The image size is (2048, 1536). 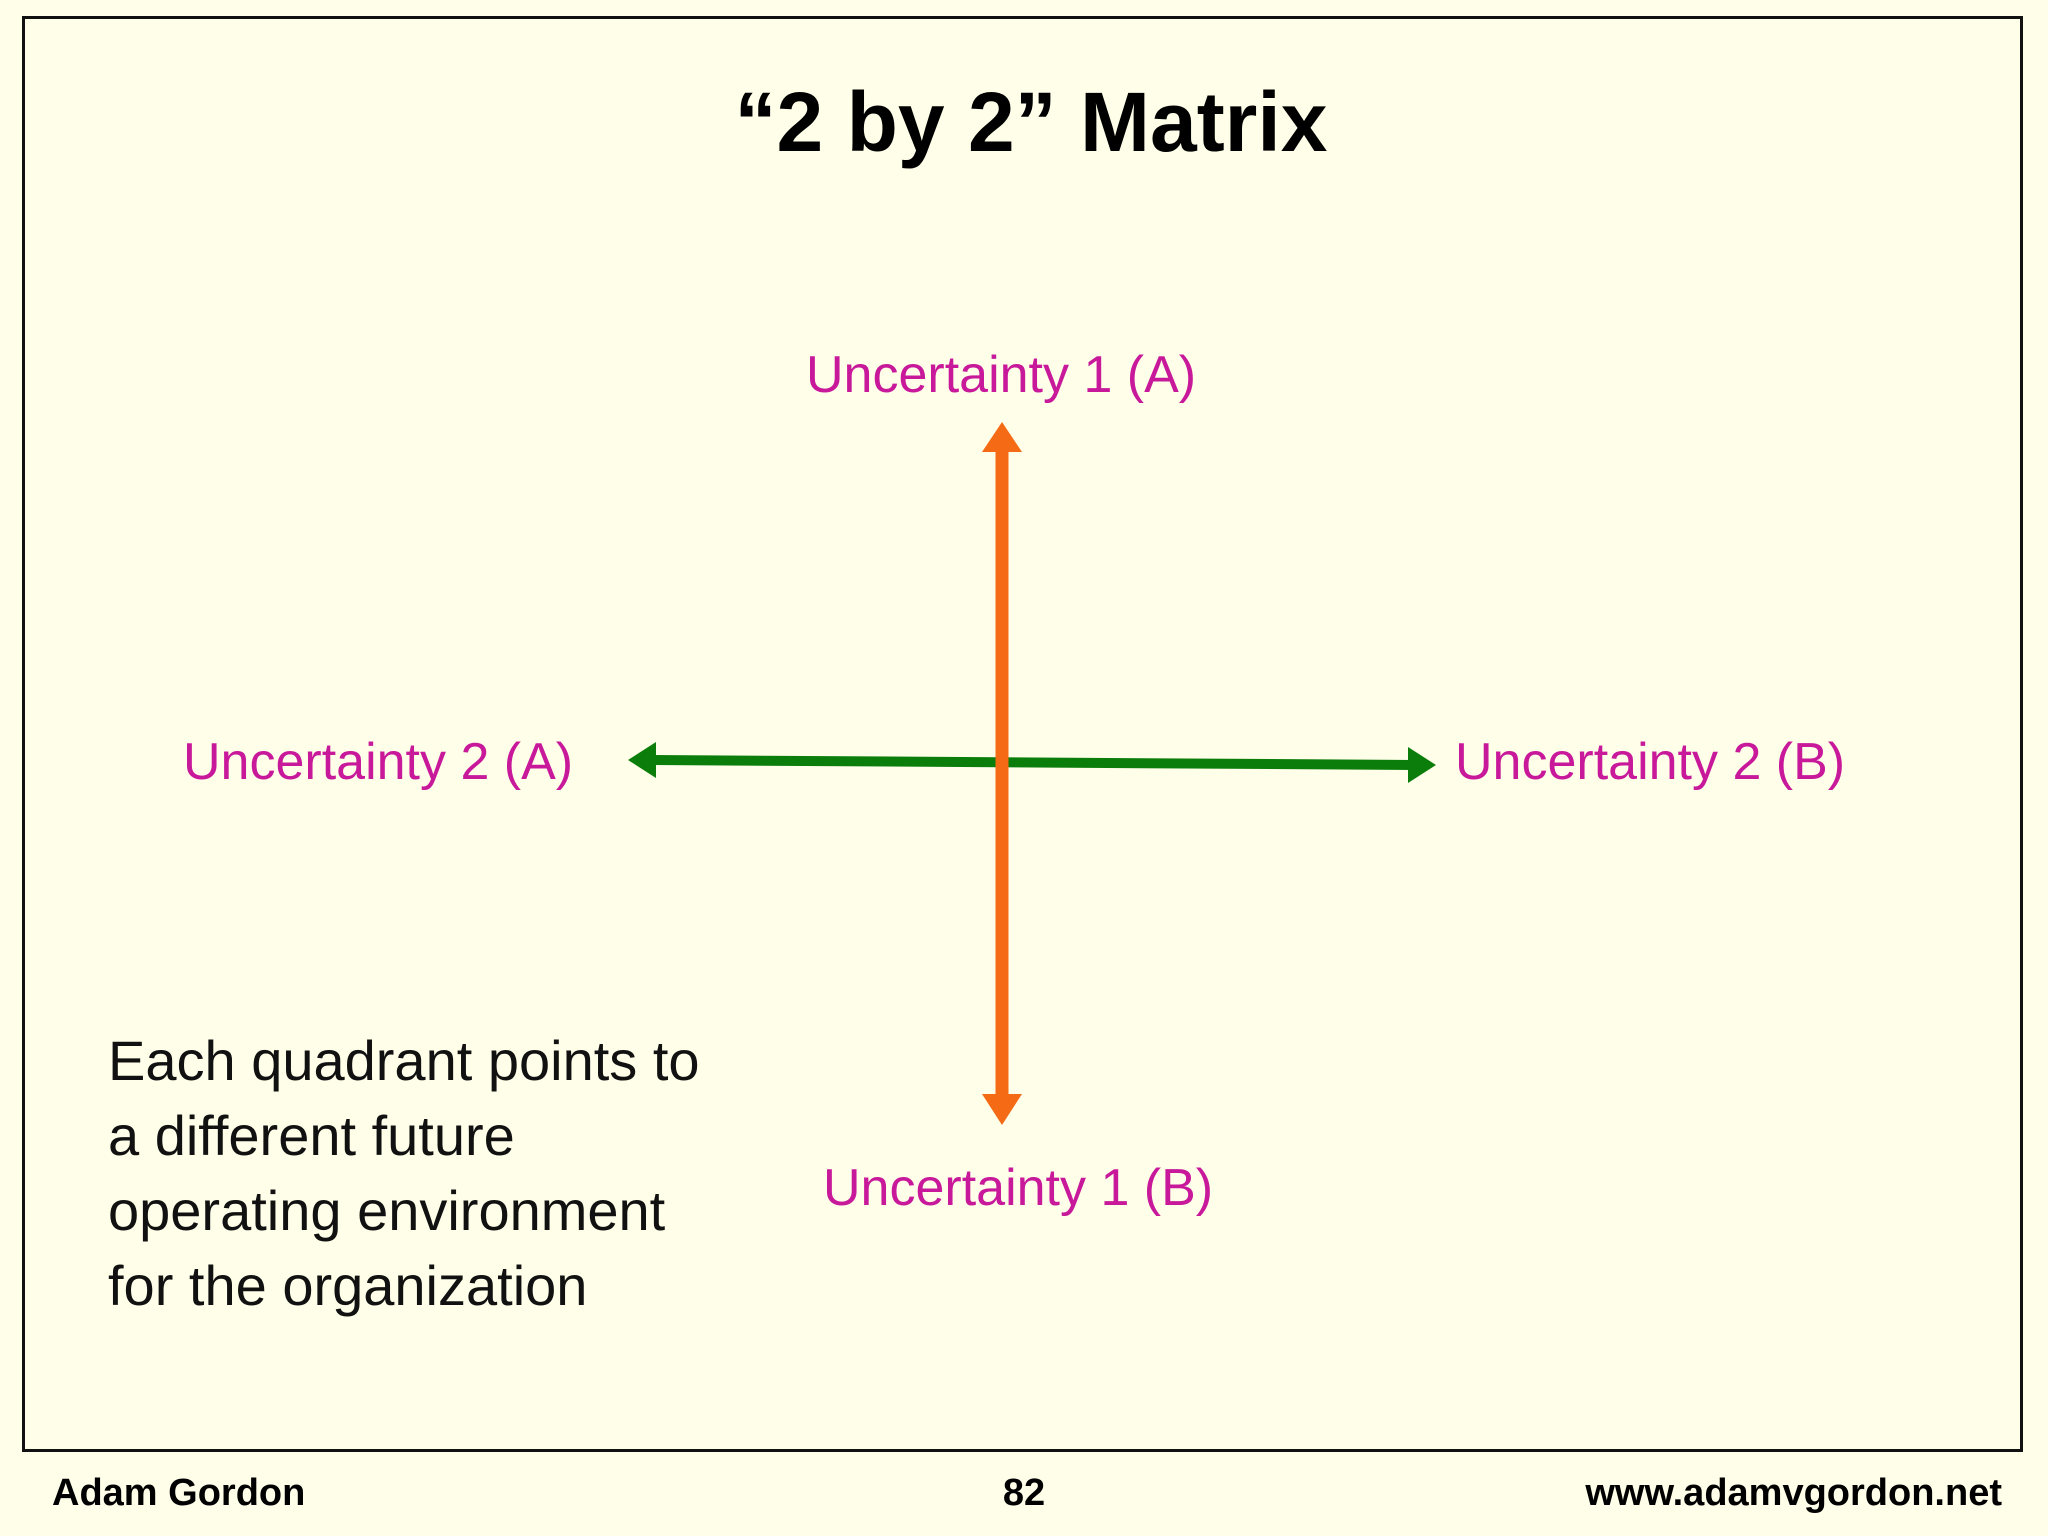 I want to click on uncertainty-2a-label: Uncertainty 2 (A), so click(x=378, y=762).